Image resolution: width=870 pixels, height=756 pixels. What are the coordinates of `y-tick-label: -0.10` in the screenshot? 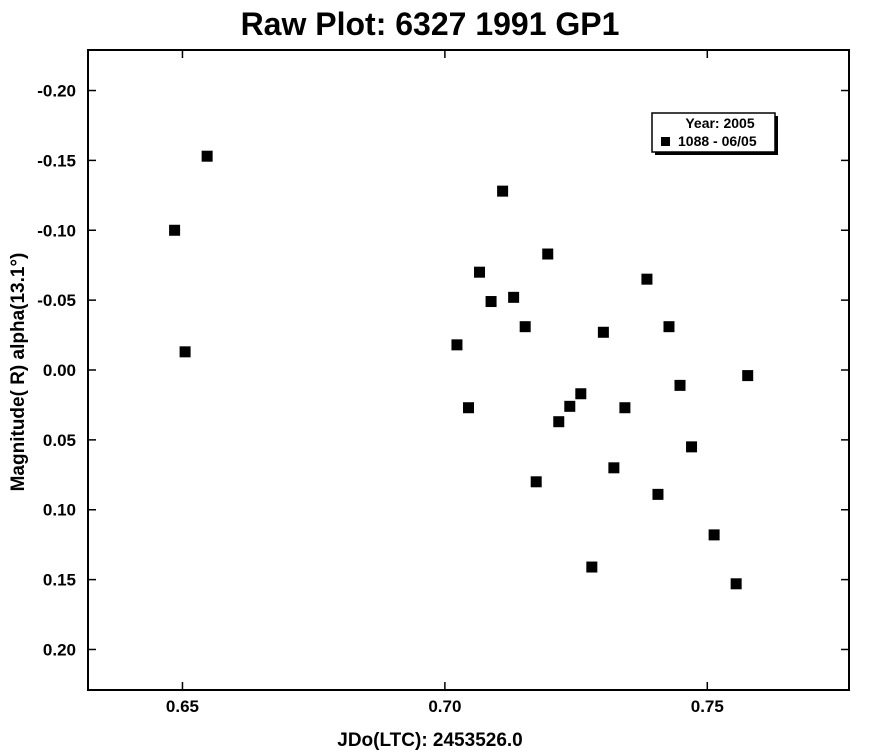 It's located at (56, 230).